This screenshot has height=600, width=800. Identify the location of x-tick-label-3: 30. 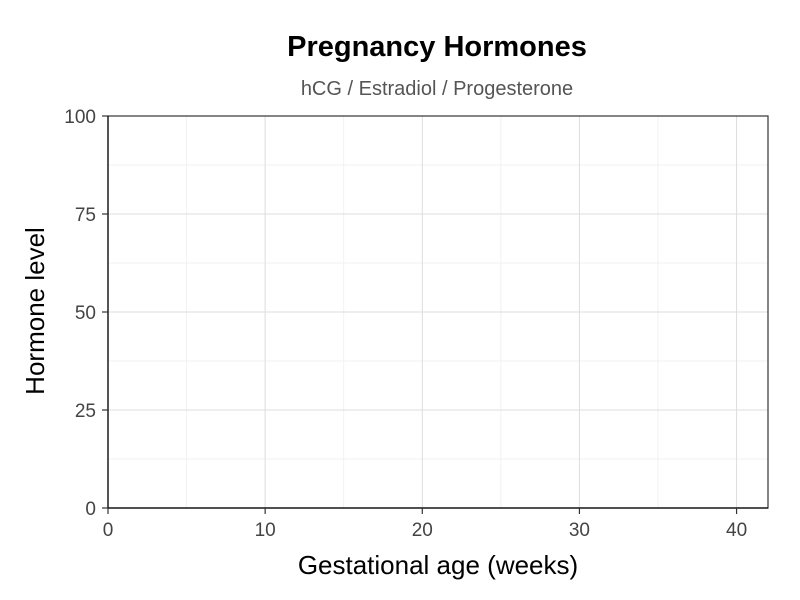
(579, 530).